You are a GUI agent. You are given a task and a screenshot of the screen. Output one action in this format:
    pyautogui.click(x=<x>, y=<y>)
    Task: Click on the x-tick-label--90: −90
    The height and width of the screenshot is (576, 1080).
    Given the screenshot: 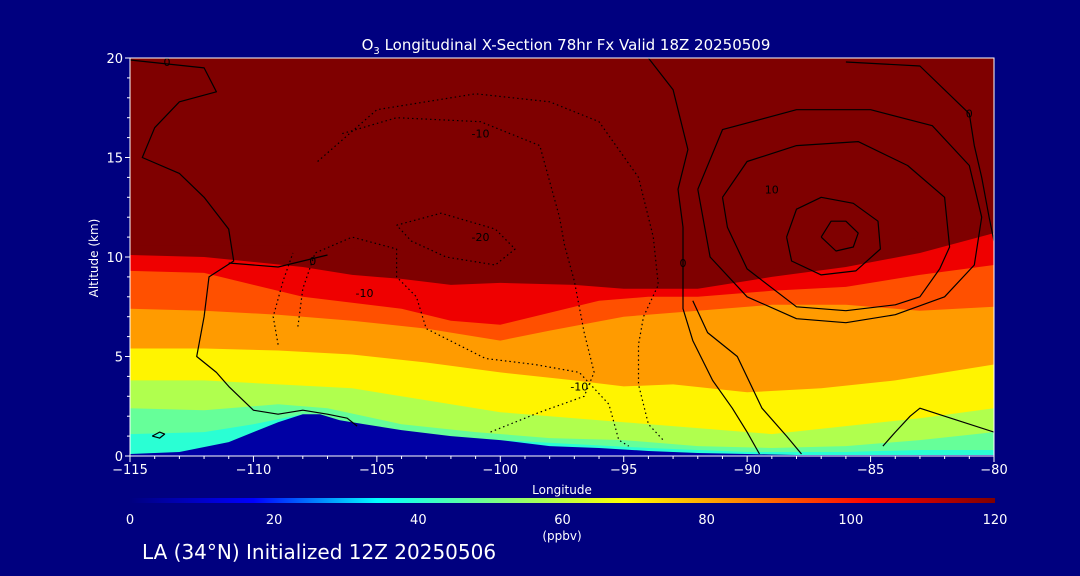 What is the action you would take?
    pyautogui.click(x=746, y=470)
    